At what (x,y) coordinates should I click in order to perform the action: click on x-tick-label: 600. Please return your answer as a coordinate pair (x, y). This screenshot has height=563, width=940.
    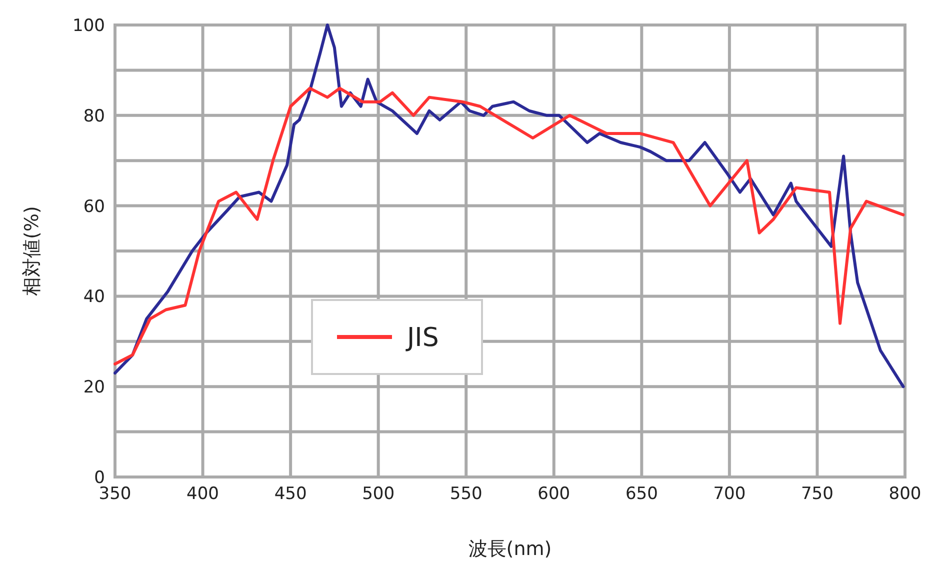
    Looking at the image, I should click on (554, 494).